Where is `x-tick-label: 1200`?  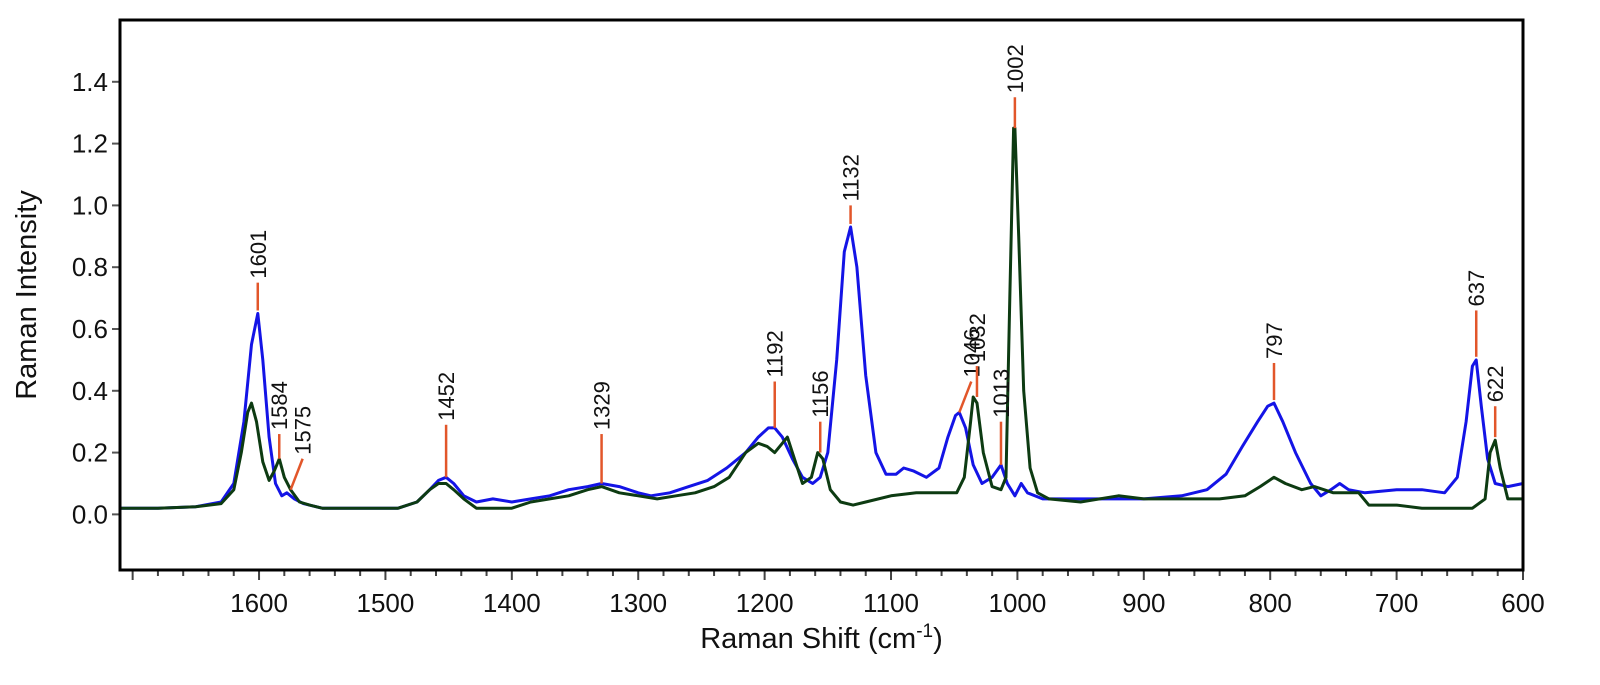 x-tick-label: 1200 is located at coordinates (765, 603).